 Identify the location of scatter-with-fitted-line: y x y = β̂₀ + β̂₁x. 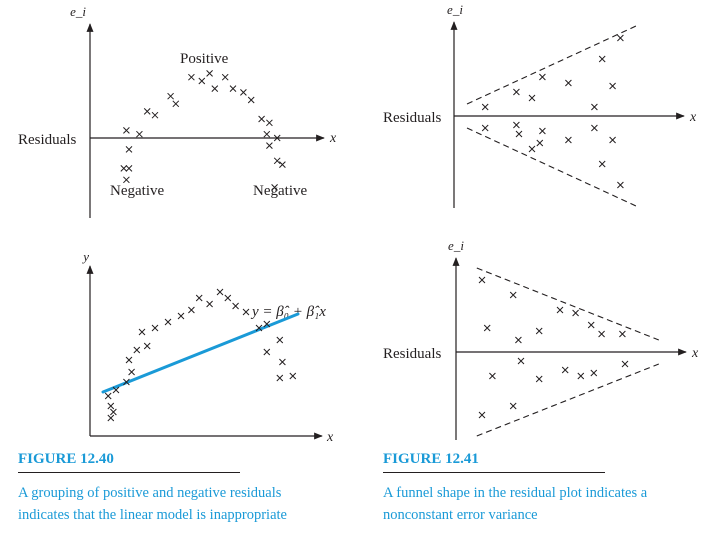
(207, 347).